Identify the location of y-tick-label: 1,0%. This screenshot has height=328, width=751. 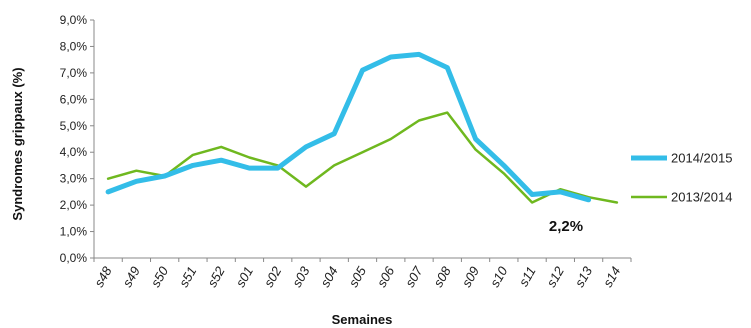
(74, 232).